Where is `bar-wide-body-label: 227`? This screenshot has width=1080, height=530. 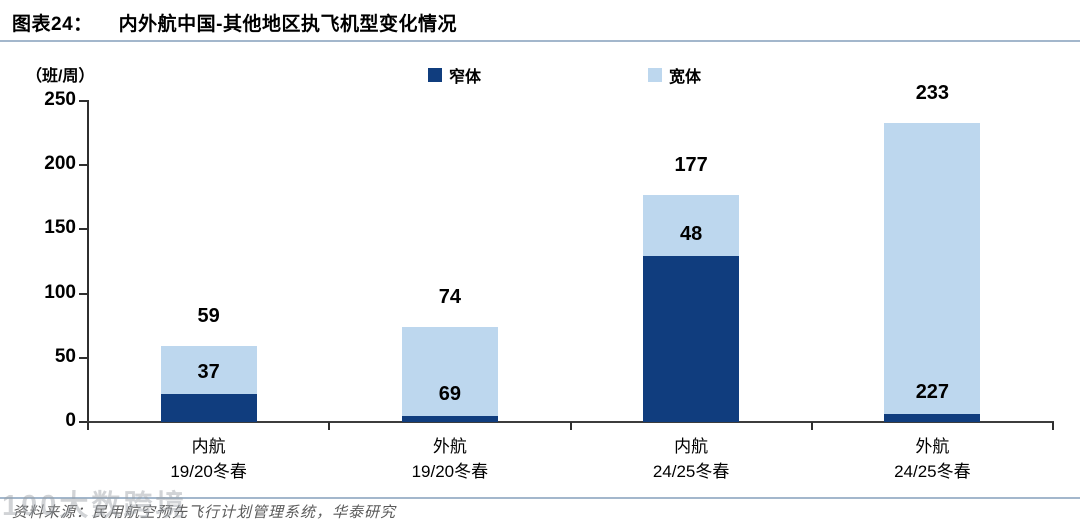 bar-wide-body-label: 227 is located at coordinates (932, 392).